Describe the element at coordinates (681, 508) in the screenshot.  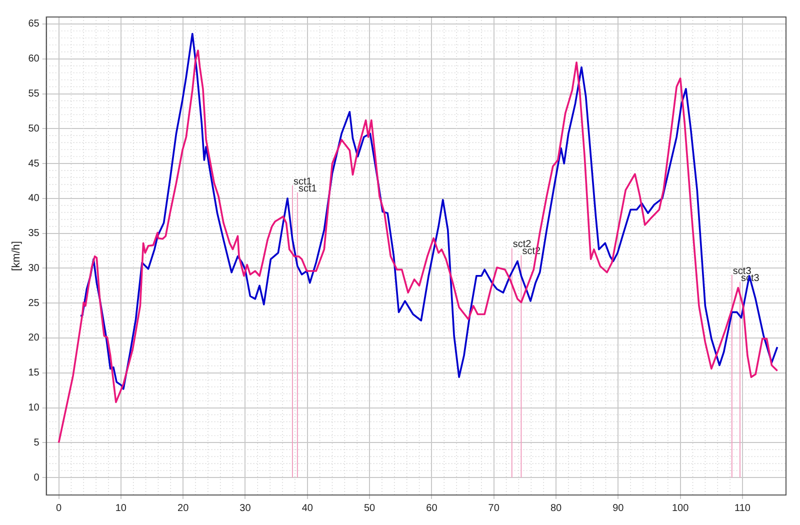
I see `x-tick-label: 100` at that location.